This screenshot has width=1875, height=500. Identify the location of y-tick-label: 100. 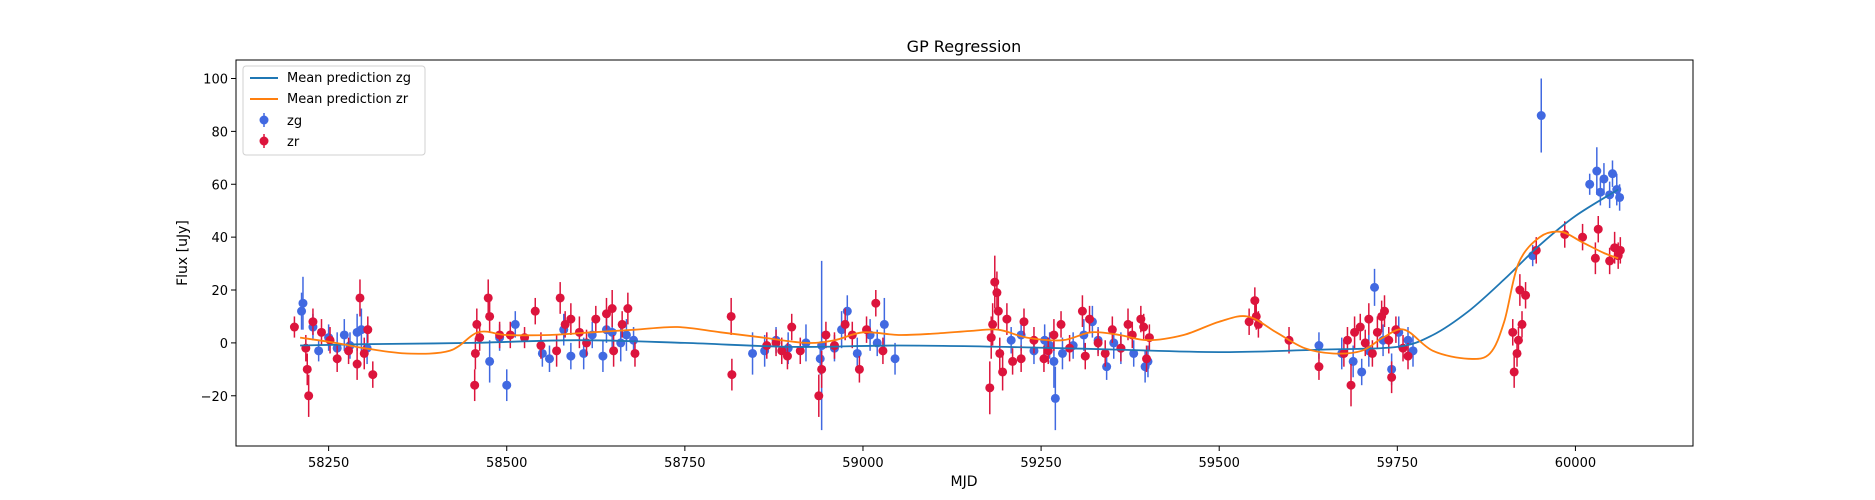
(215, 80).